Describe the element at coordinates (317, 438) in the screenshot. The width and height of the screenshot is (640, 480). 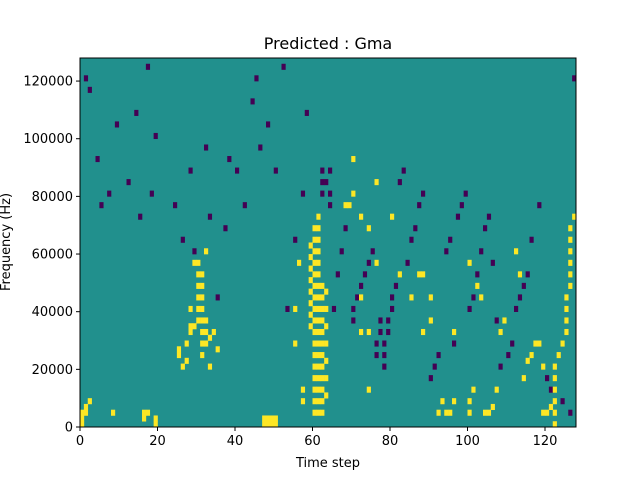
I see `x-axis: 0 20 40 60 80 100 120` at that location.